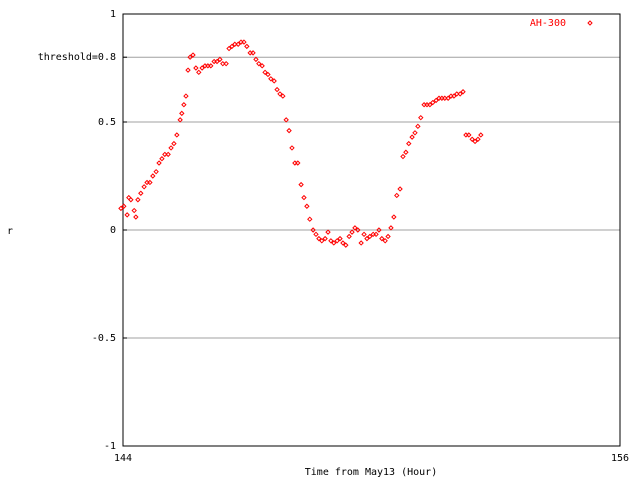 The height and width of the screenshot is (480, 640). I want to click on legend-label: AH-300, so click(548, 23).